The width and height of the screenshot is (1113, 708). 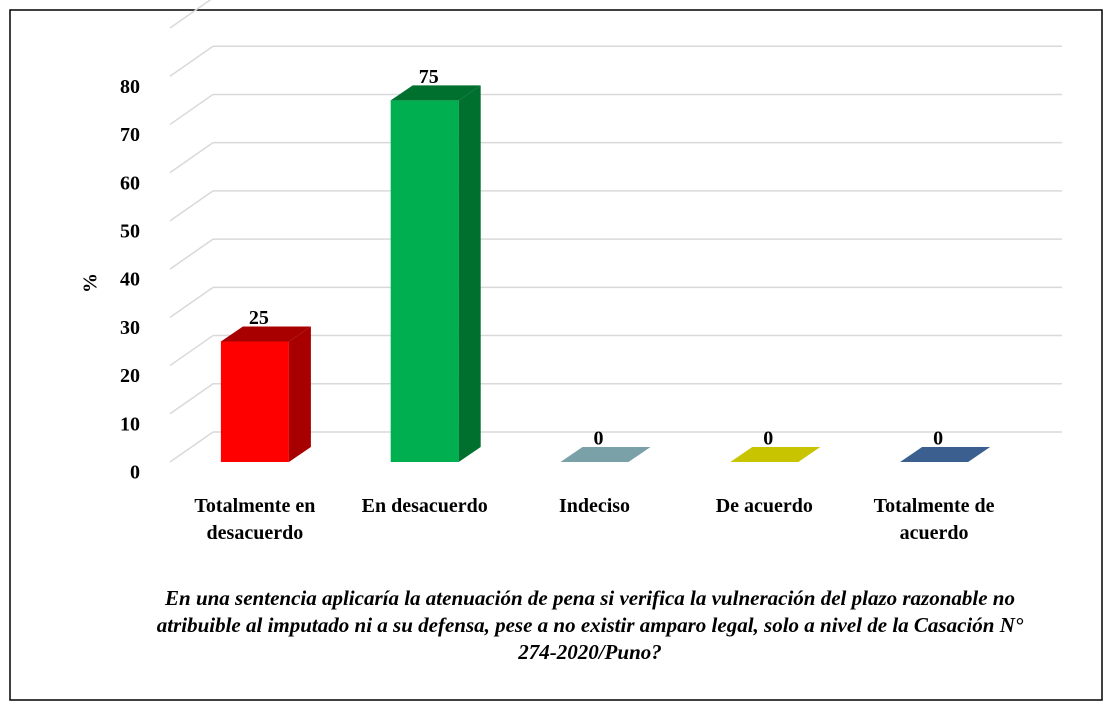 I want to click on y-tick-label: 10, so click(x=130, y=424).